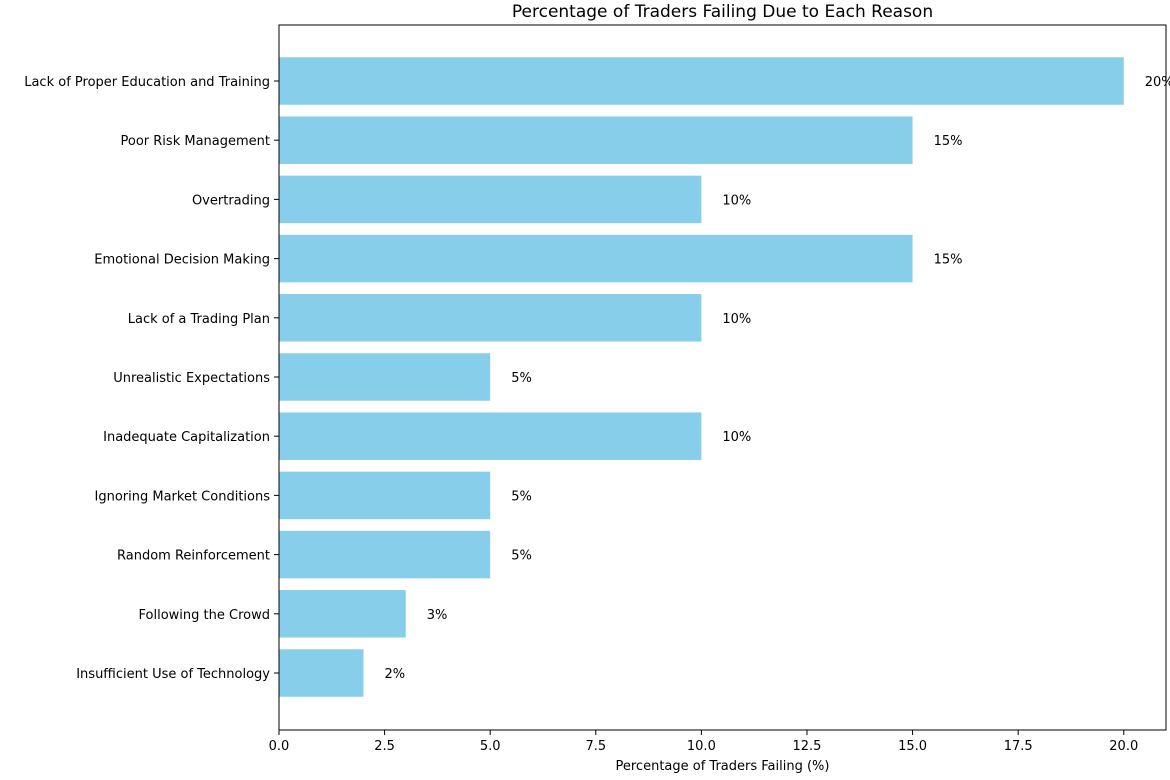 This screenshot has height=780, width=1170. Describe the element at coordinates (1018, 746) in the screenshot. I see `x-tick-label-8: 17.5` at that location.